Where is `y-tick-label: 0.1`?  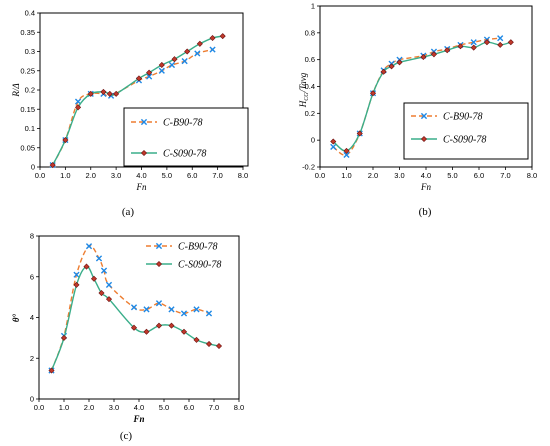 y-tick-label: 0.1 is located at coordinates (30, 128).